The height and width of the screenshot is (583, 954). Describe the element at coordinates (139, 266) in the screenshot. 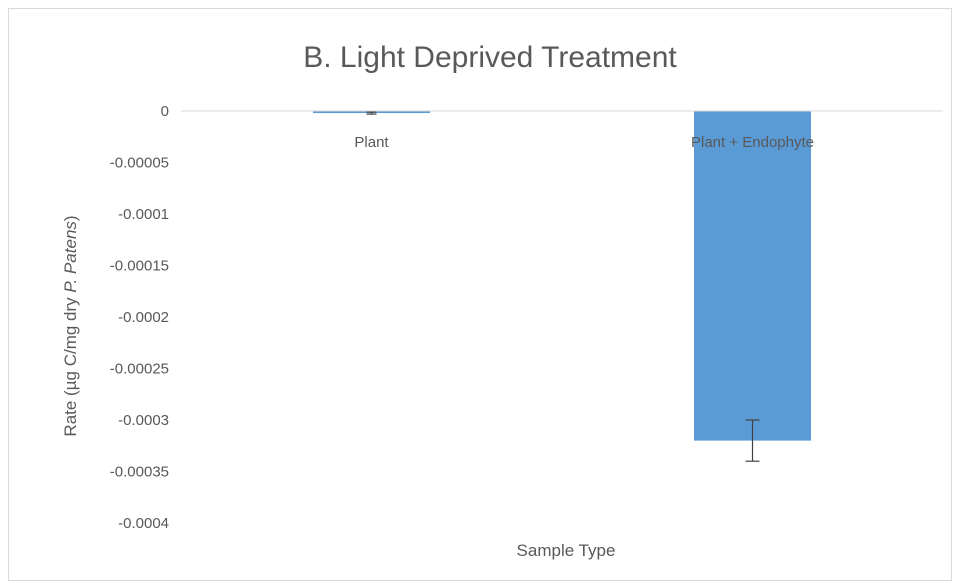

I see `y-tick-label: -0.00015` at that location.